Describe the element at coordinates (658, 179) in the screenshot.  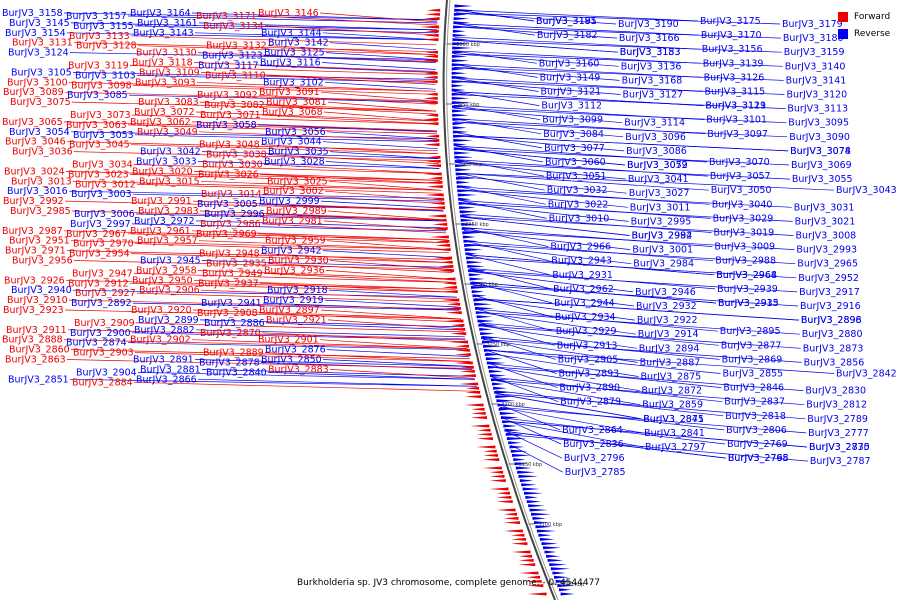
I see `gene-label: BurJV3_3041` at that location.